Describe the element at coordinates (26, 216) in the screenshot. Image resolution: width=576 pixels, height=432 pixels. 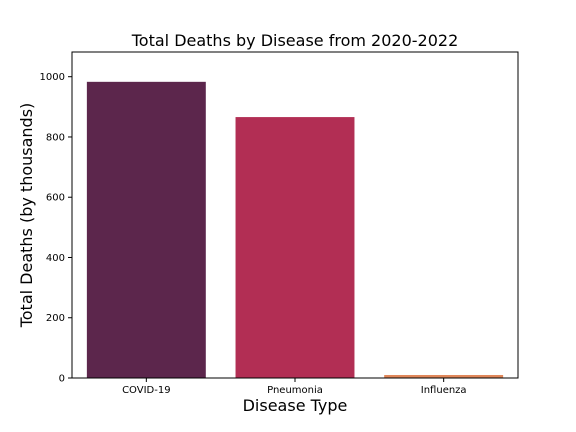
I see `y-axis-title: Total Deaths (by thousands)` at that location.